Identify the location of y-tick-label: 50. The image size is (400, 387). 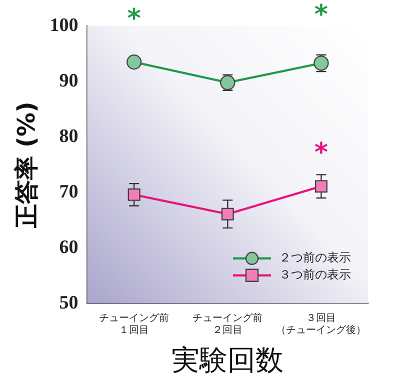
(68, 303).